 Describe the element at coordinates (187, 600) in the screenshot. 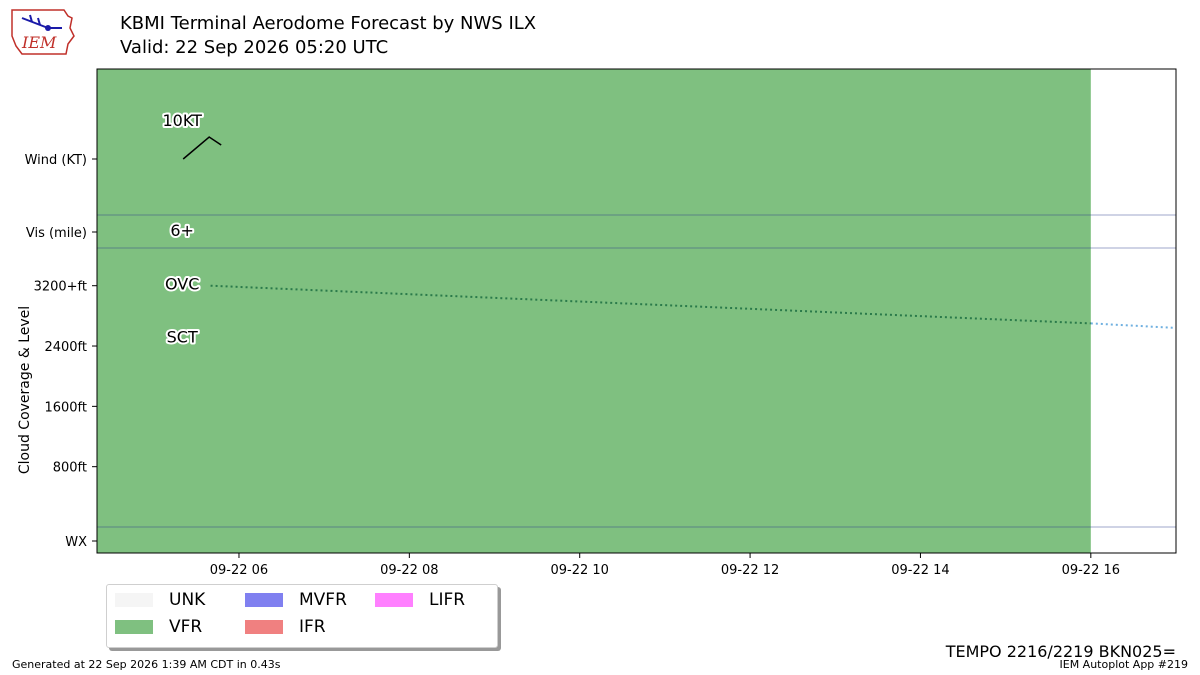

I see `legend-label: UNK` at that location.